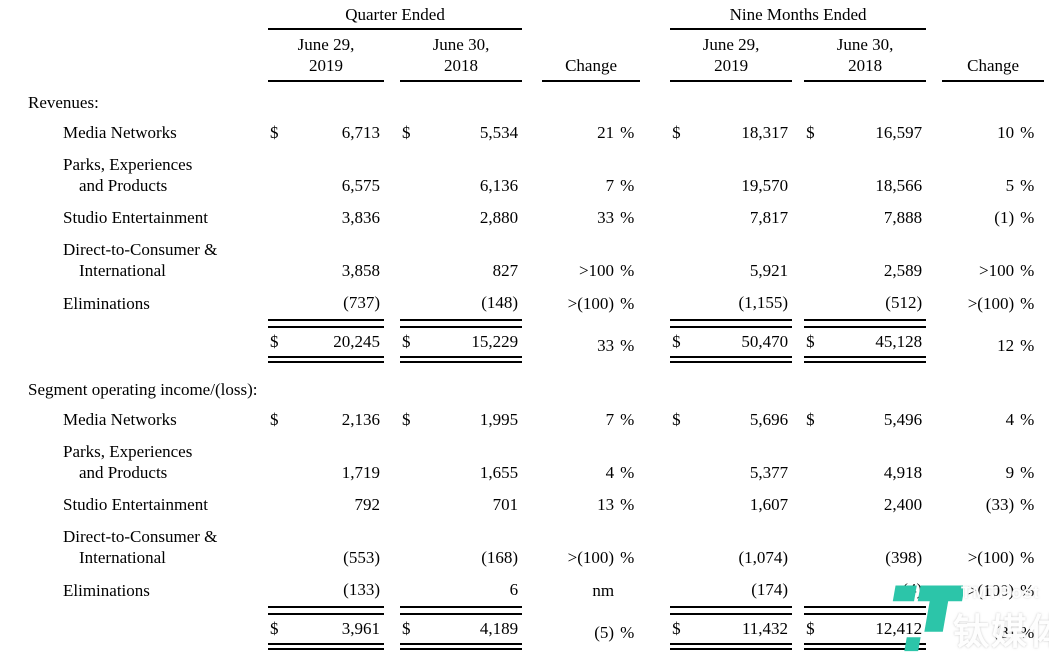 The image size is (1049, 659). I want to click on total-q-2019: 20,245, so click(340, 344).